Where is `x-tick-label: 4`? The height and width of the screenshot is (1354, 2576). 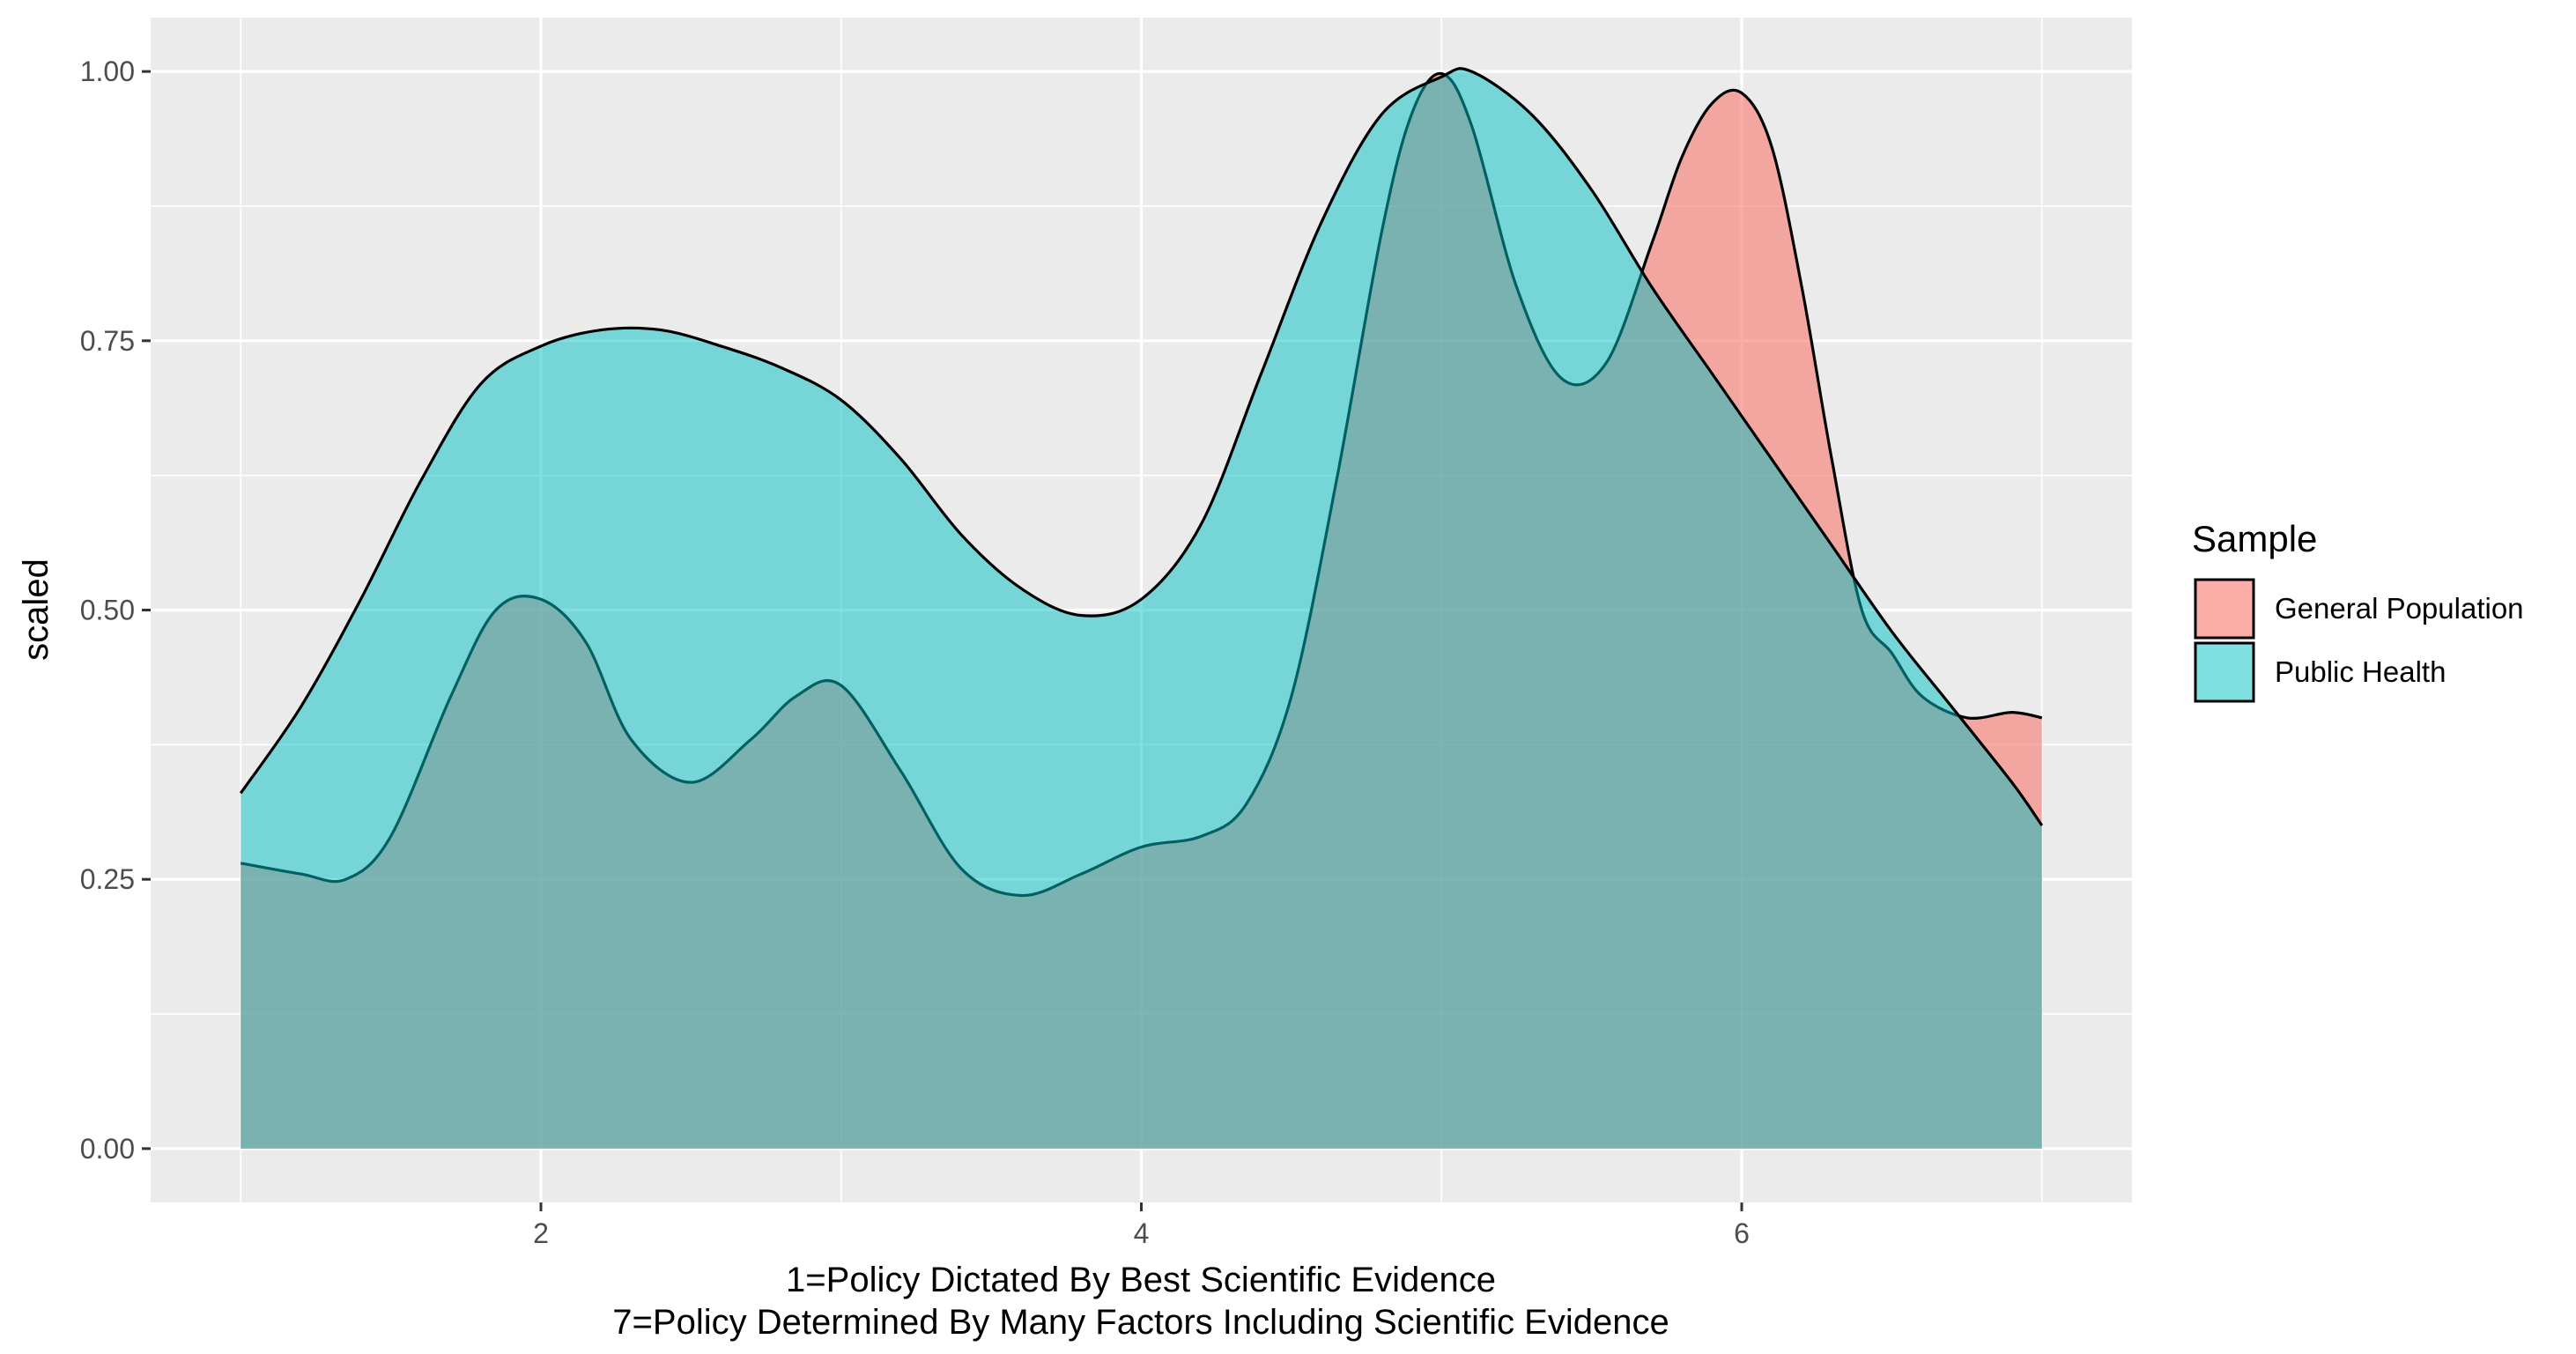
x-tick-label: 4 is located at coordinates (1142, 1233).